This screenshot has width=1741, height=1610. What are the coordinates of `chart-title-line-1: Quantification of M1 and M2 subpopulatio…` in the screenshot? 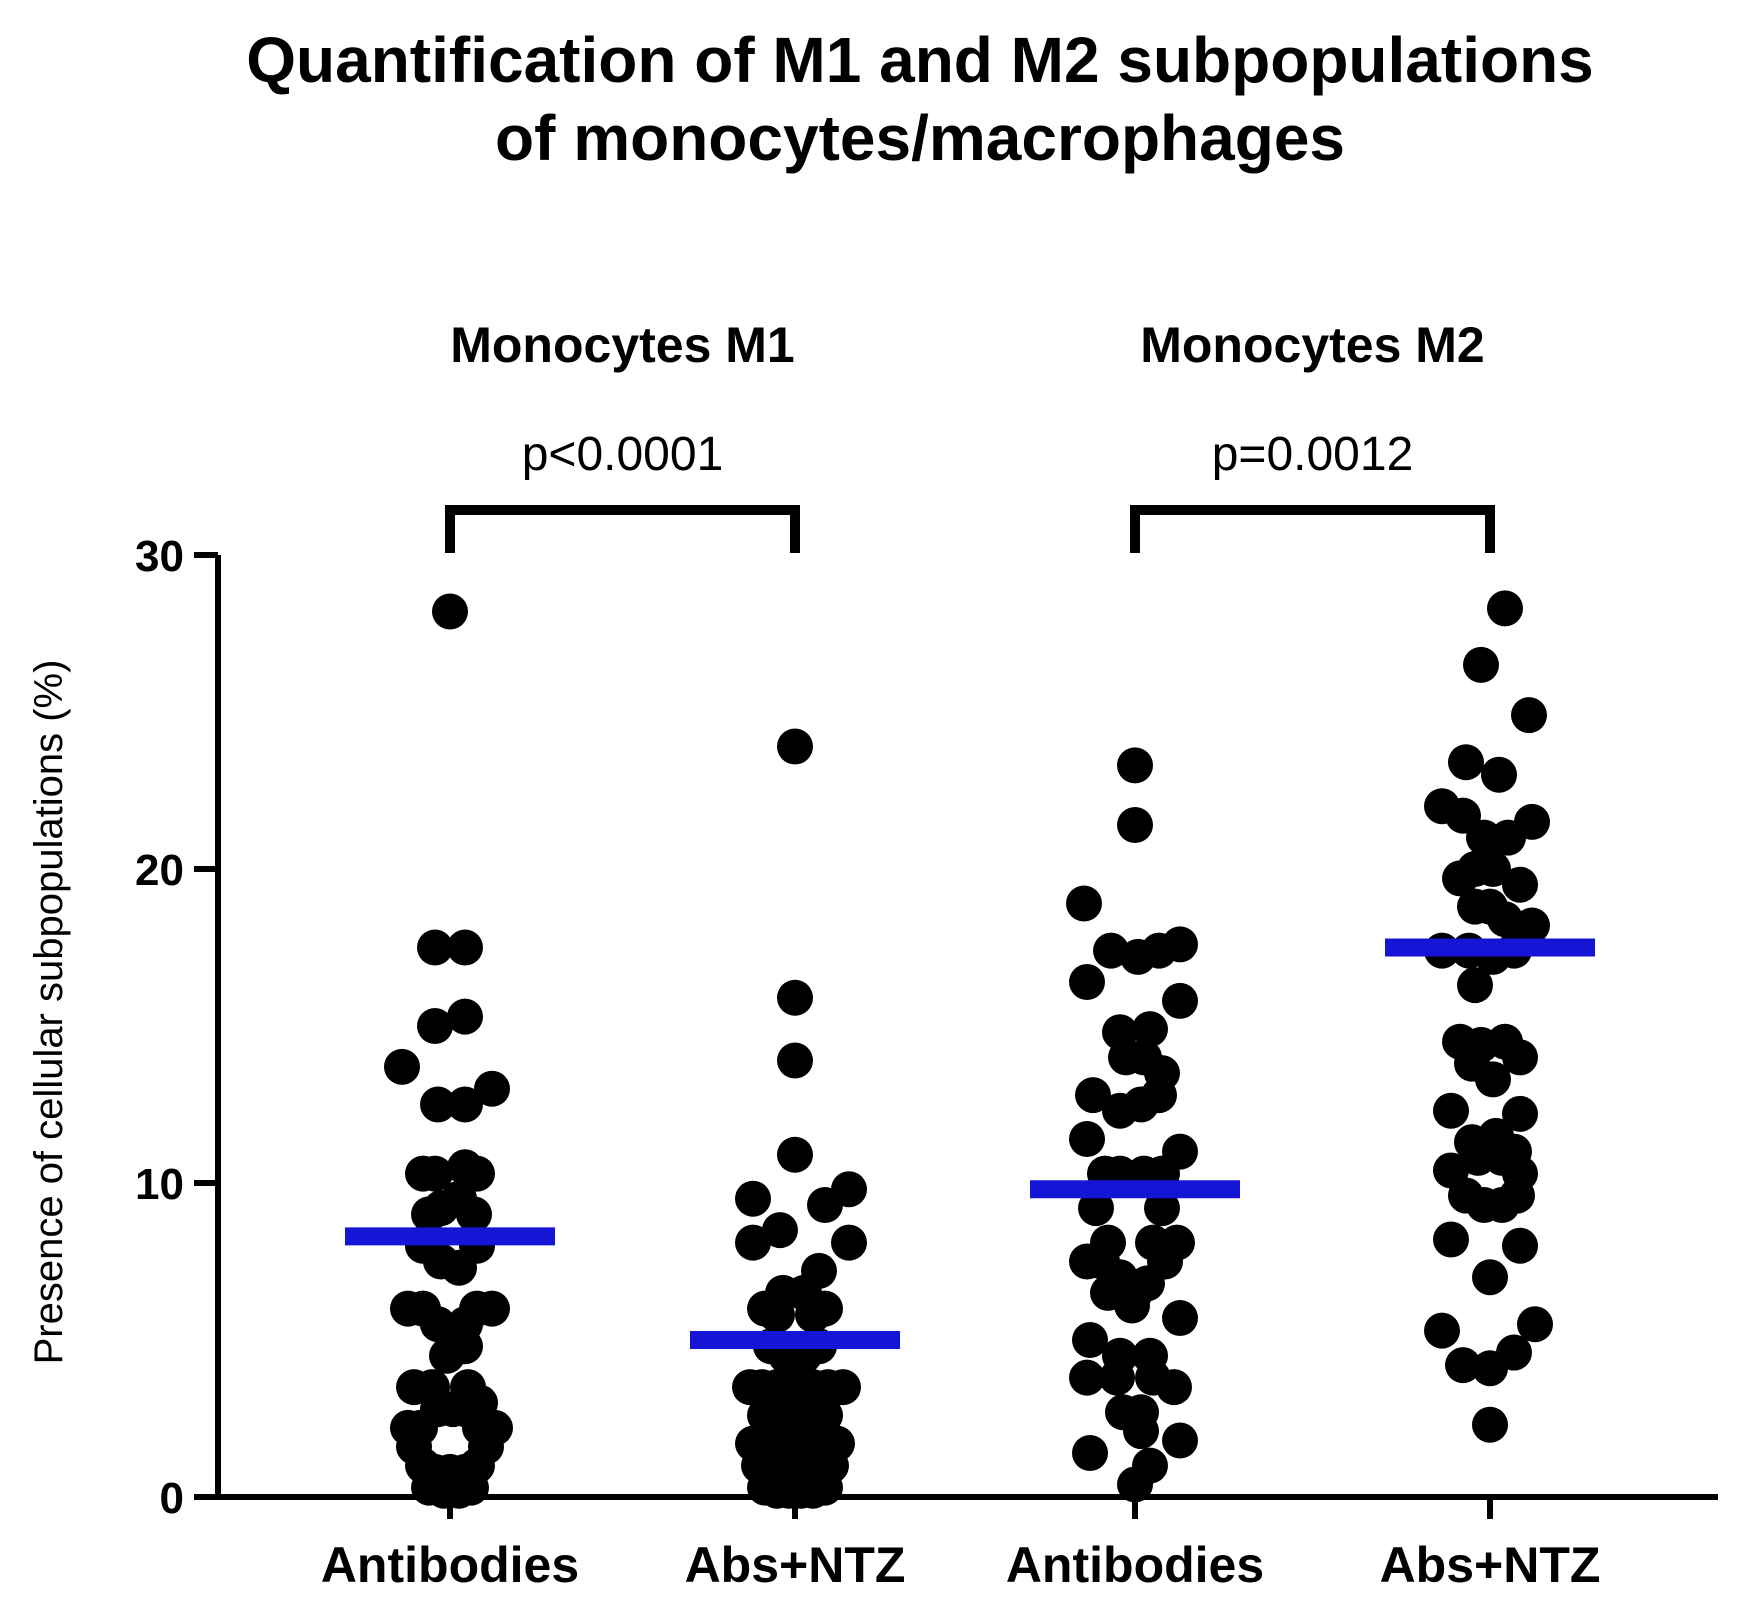 It's located at (920, 60).